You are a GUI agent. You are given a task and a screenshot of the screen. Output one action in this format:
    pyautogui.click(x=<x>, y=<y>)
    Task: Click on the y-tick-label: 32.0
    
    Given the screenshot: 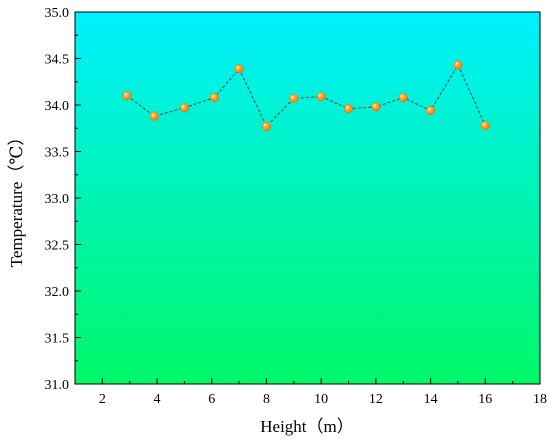 What is the action you would take?
    pyautogui.click(x=57, y=292)
    